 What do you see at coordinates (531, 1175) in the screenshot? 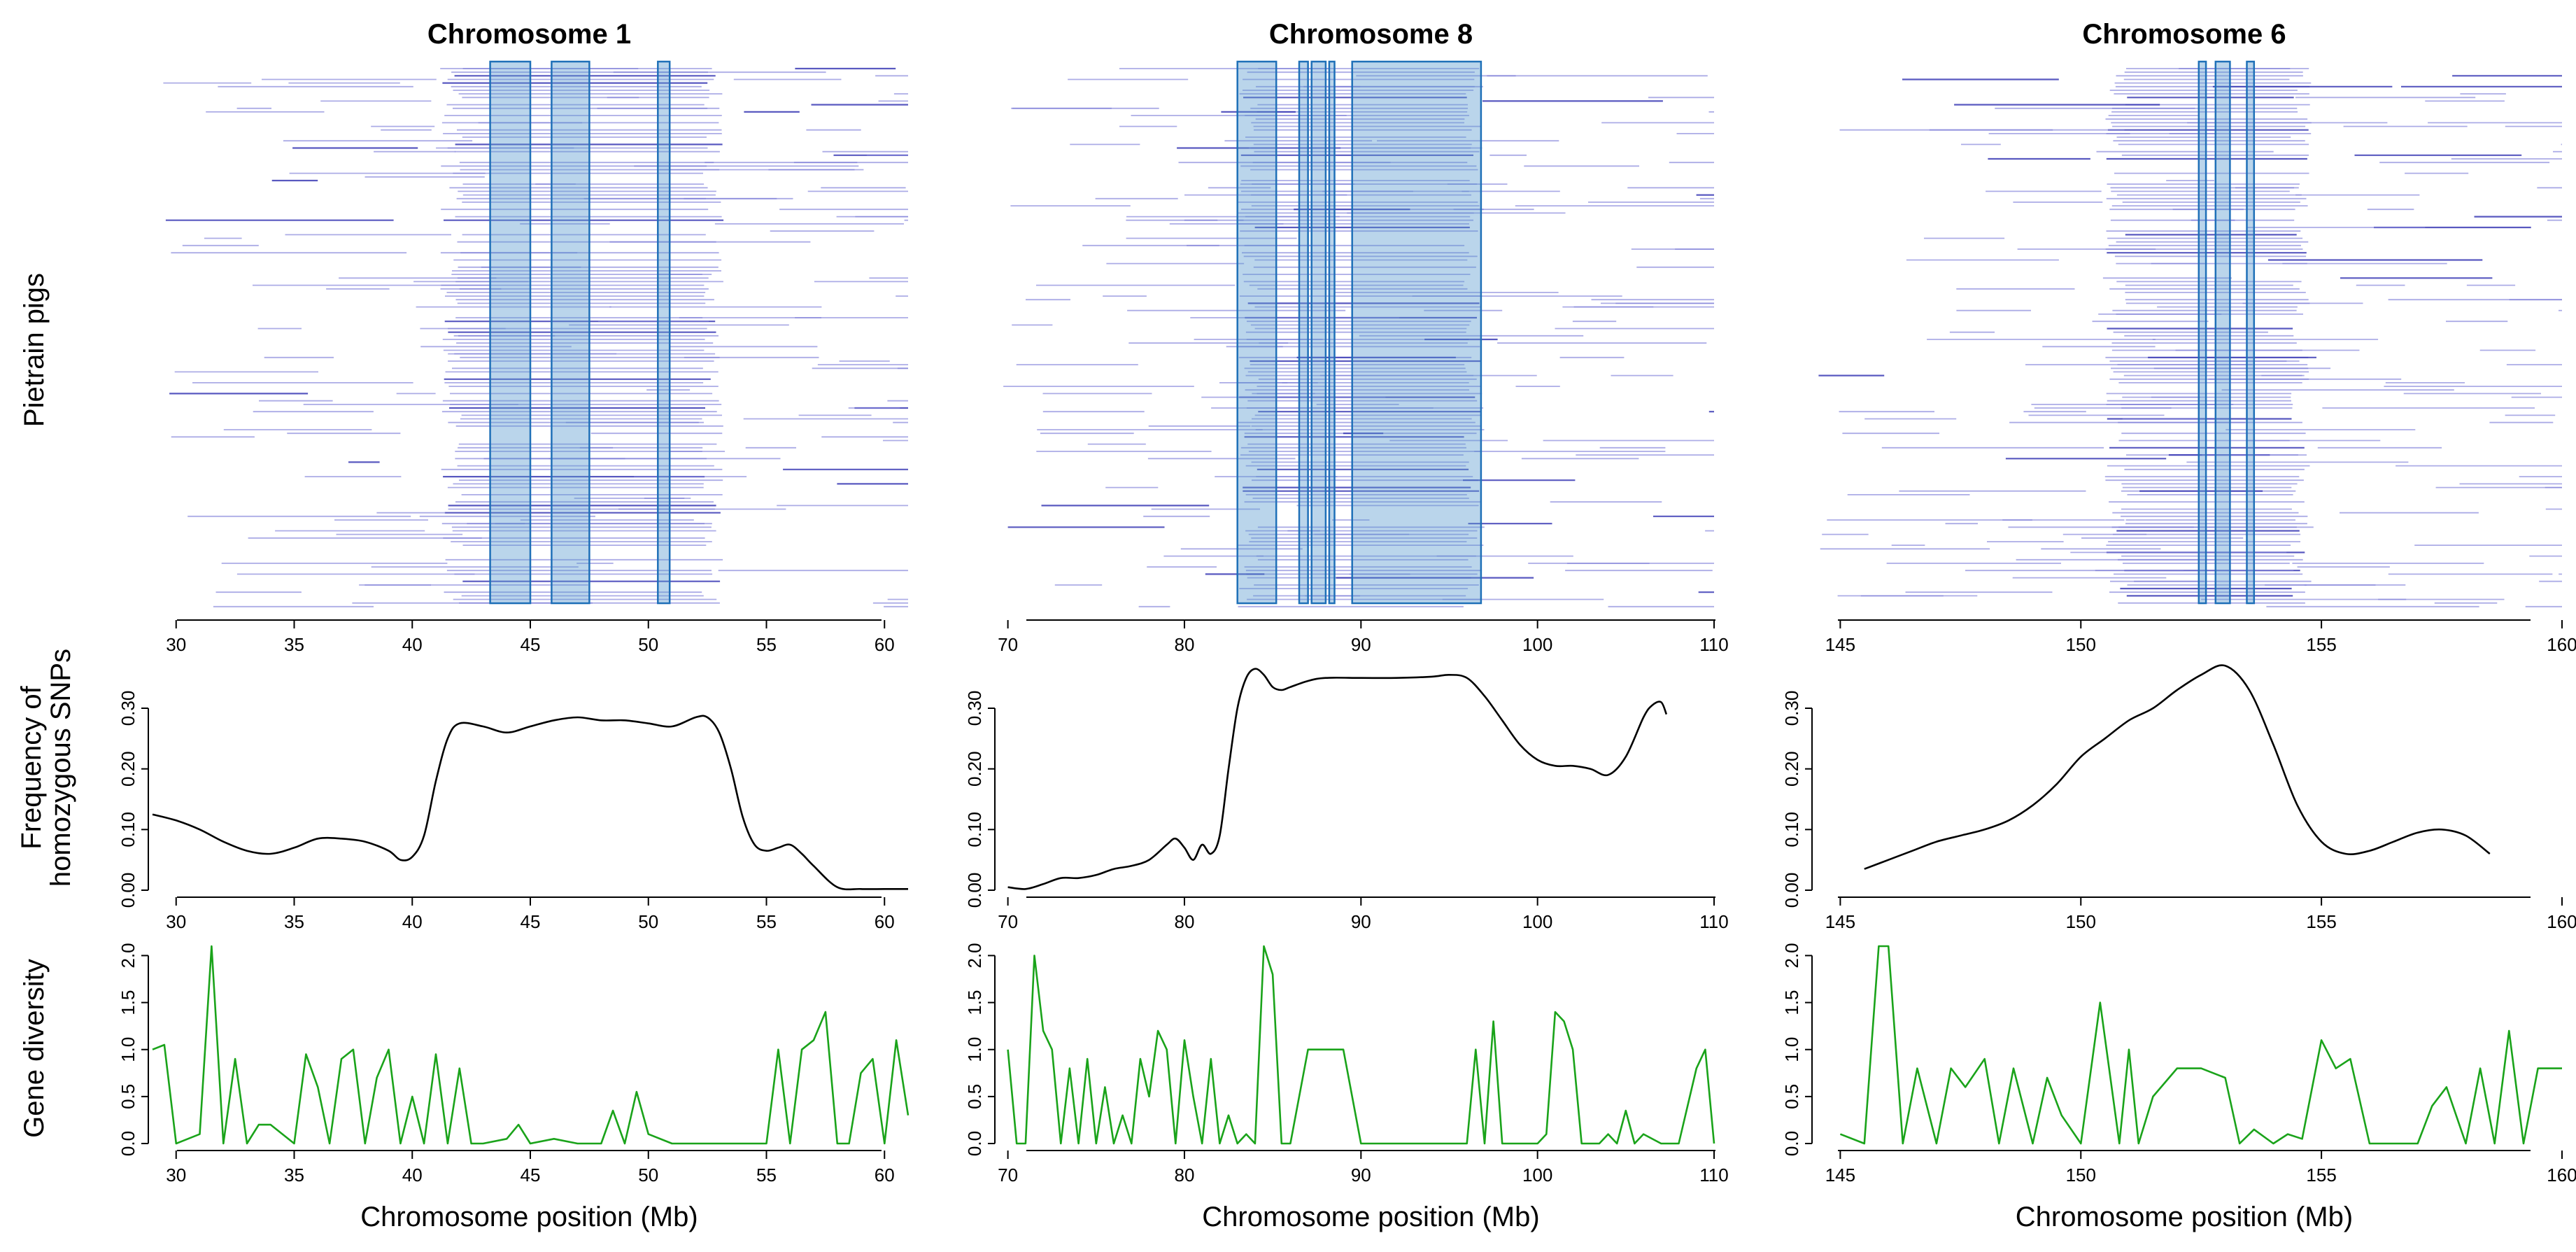
I see `diversity-x-tick-label: 45` at bounding box center [531, 1175].